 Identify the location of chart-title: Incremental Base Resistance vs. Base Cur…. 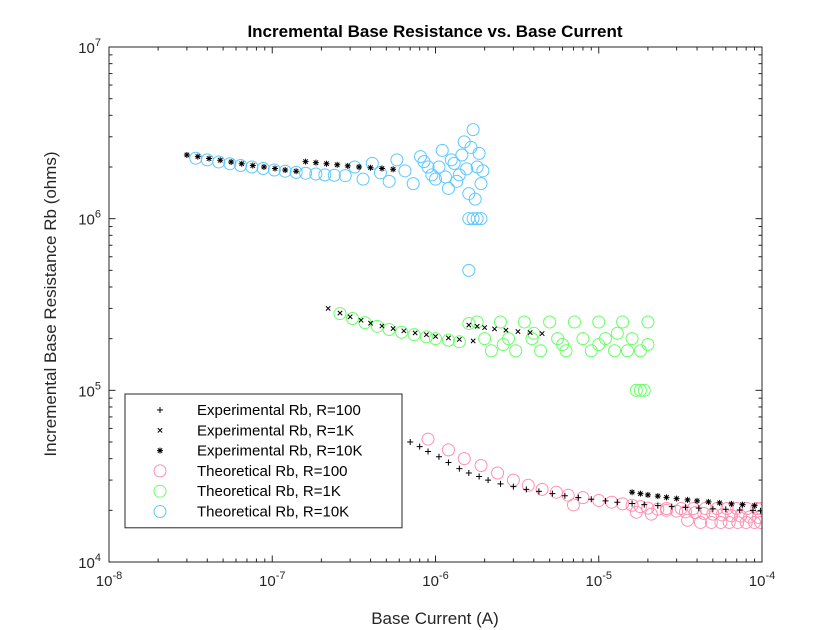
(434, 31).